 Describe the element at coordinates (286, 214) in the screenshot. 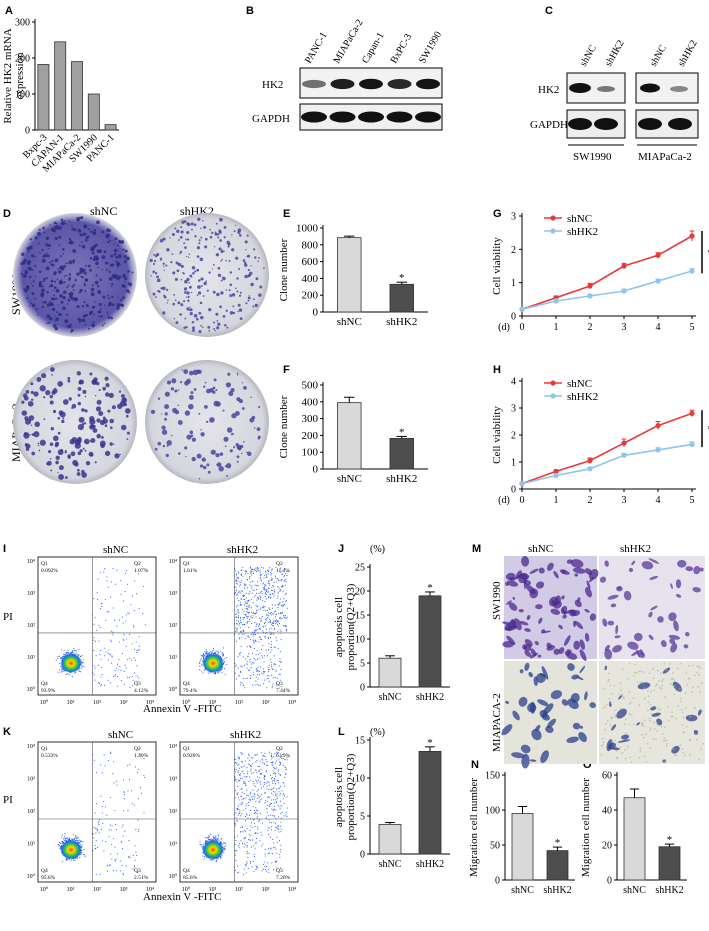

I see `panel-label-e: E` at that location.